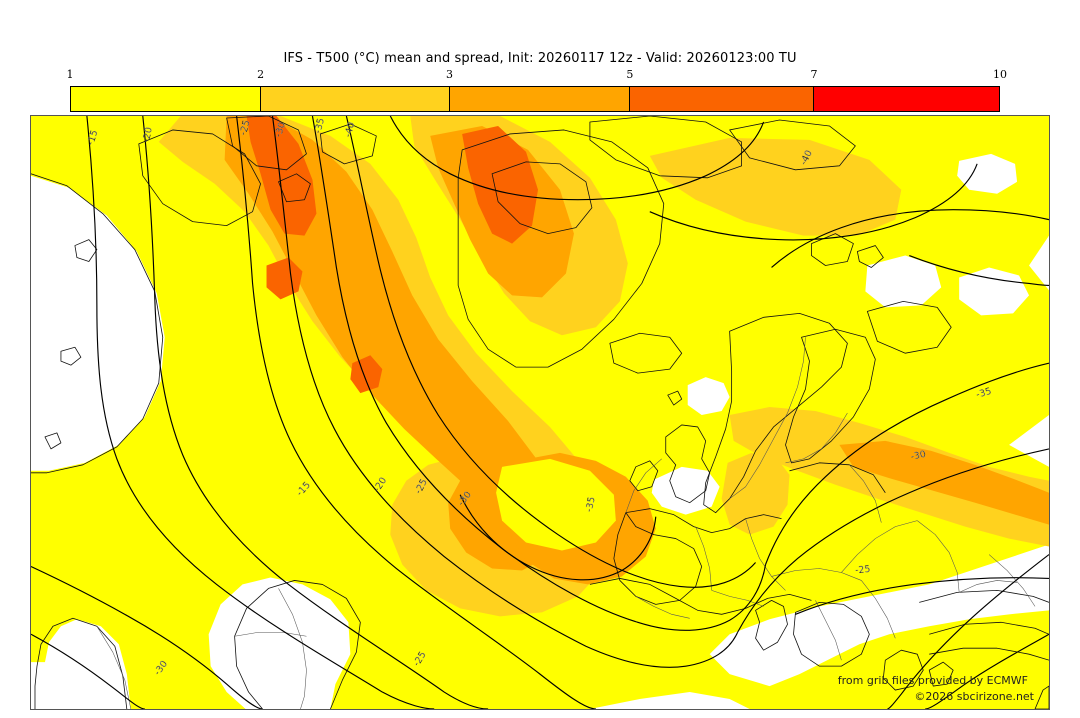 The width and height of the screenshot is (1080, 718). Describe the element at coordinates (974, 696) in the screenshot. I see `attribution-copyright: ©2026 sbcirizone.net` at that location.